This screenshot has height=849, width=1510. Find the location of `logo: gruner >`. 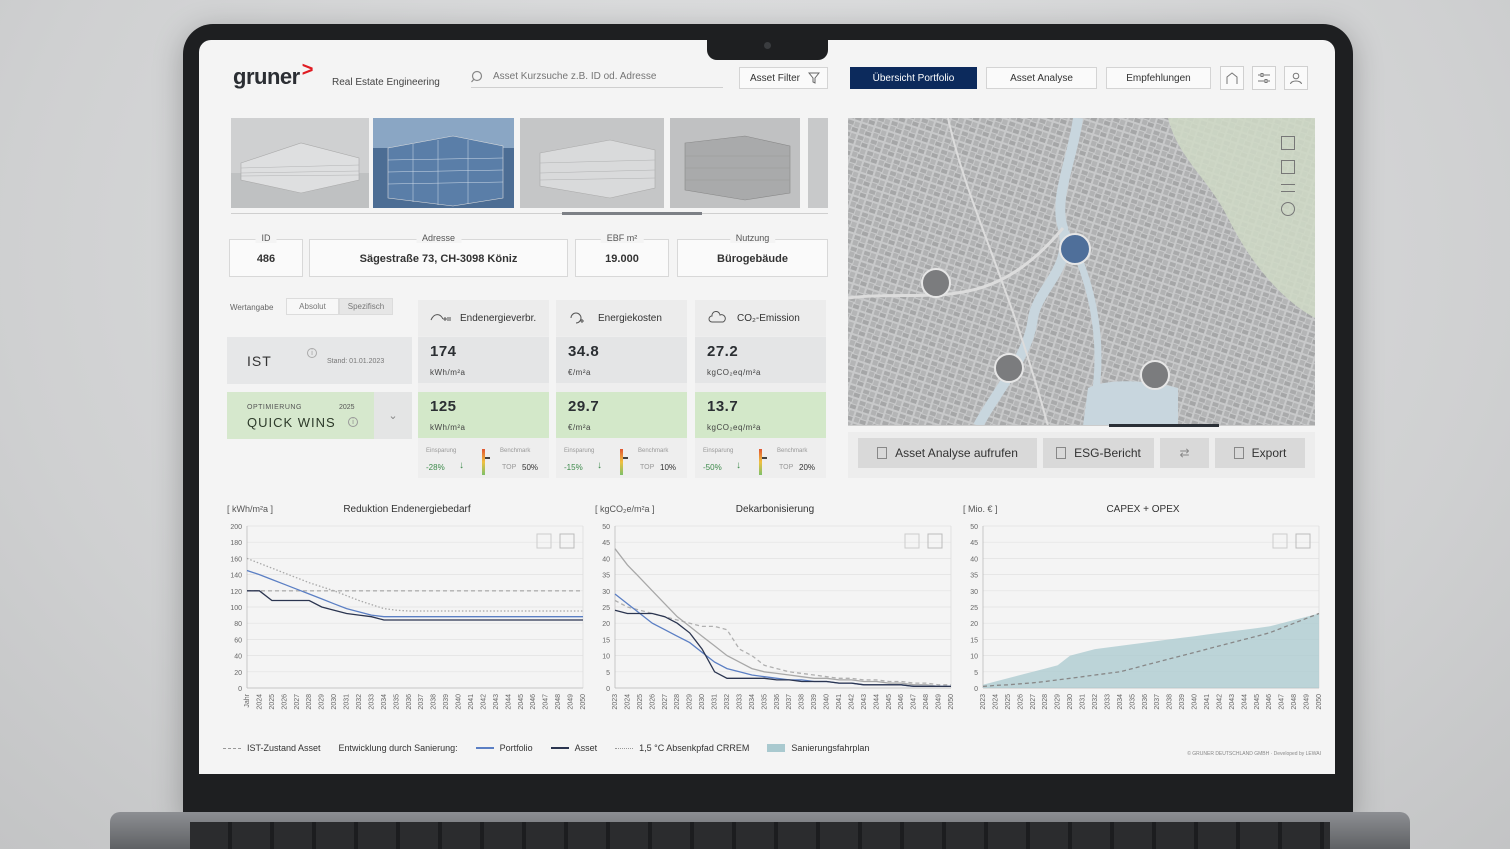

logo: gruner > is located at coordinates (273, 74).